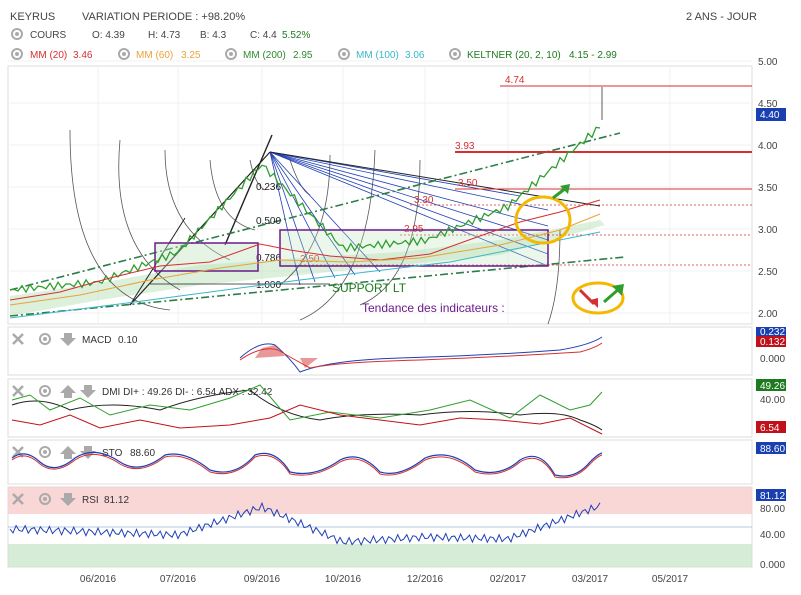 The image size is (801, 595). What do you see at coordinates (268, 221) in the screenshot?
I see `fib-0500: 0.500` at bounding box center [268, 221].